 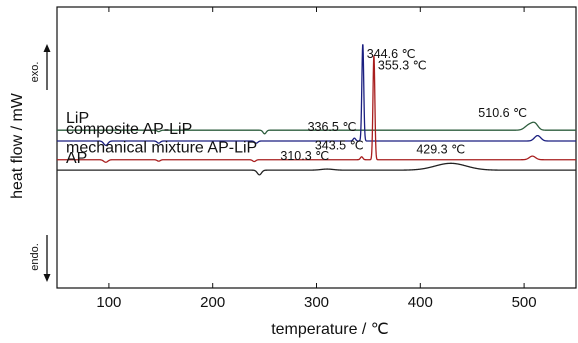 I want to click on peak-annotation: 310.3 ℃, so click(x=304, y=156).